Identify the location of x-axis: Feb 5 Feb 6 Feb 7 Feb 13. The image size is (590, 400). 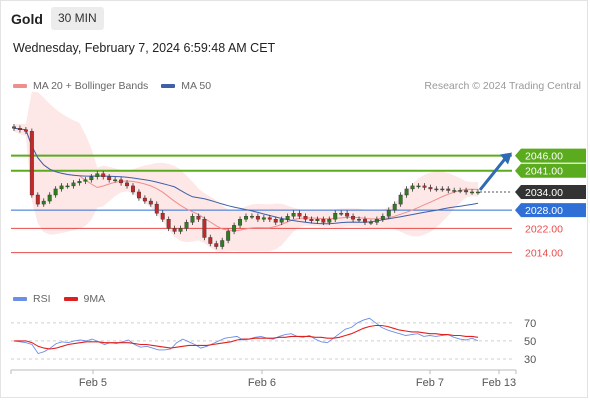
(263, 379).